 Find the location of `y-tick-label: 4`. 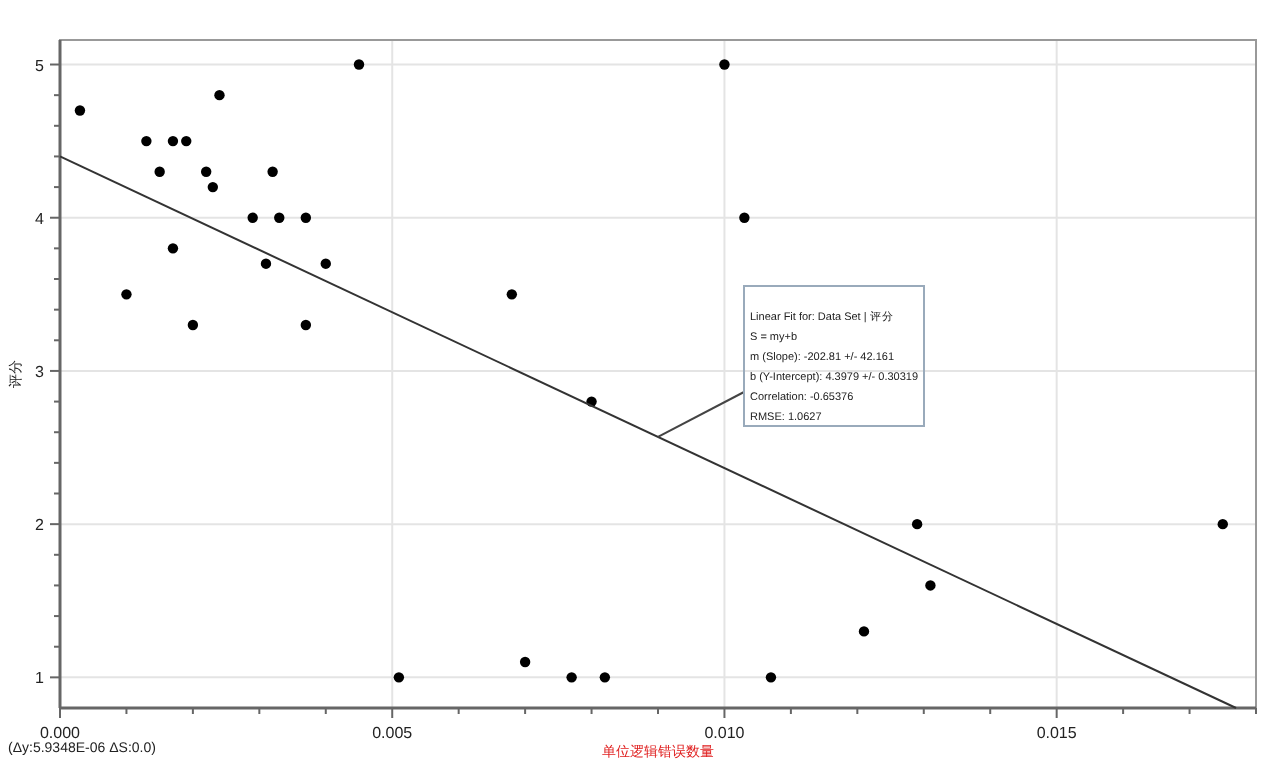

y-tick-label: 4 is located at coordinates (40, 218).